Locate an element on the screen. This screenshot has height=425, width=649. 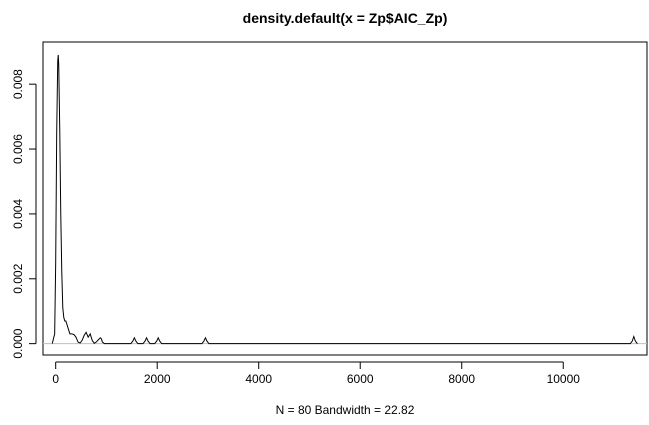
x-tick-label: 4000 is located at coordinates (258, 379).